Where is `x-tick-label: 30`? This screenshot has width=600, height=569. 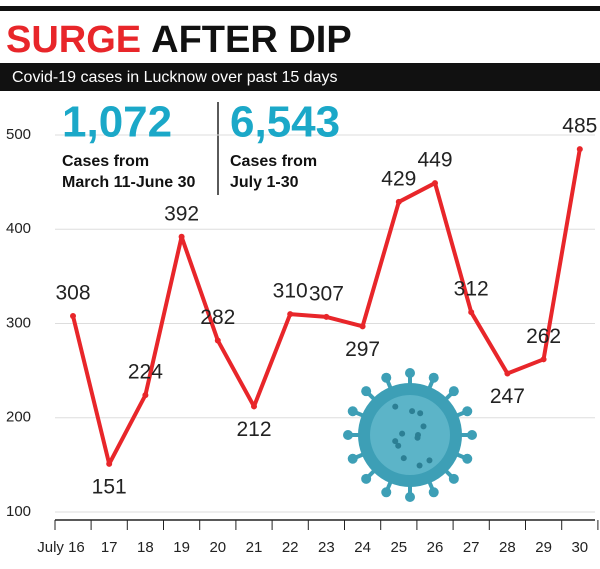 x-tick-label: 30 is located at coordinates (579, 547).